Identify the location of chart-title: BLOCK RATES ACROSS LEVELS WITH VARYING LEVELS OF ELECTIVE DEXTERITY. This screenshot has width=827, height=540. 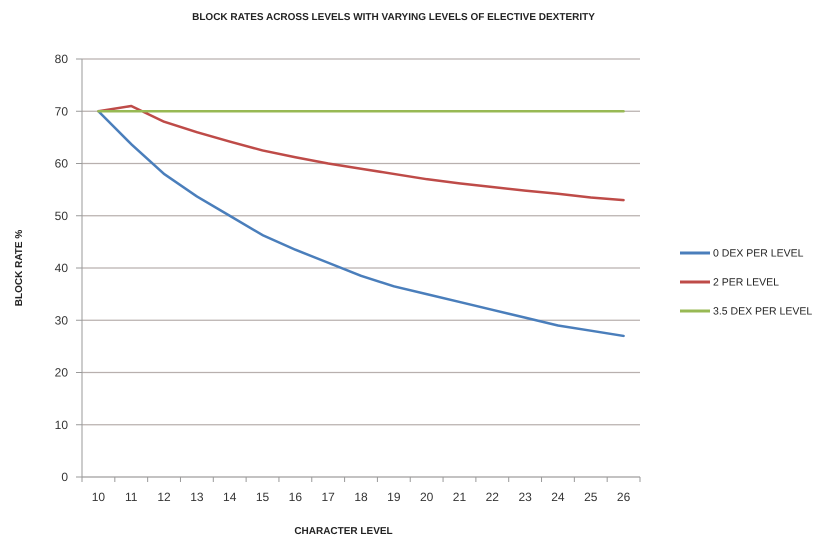
(394, 17).